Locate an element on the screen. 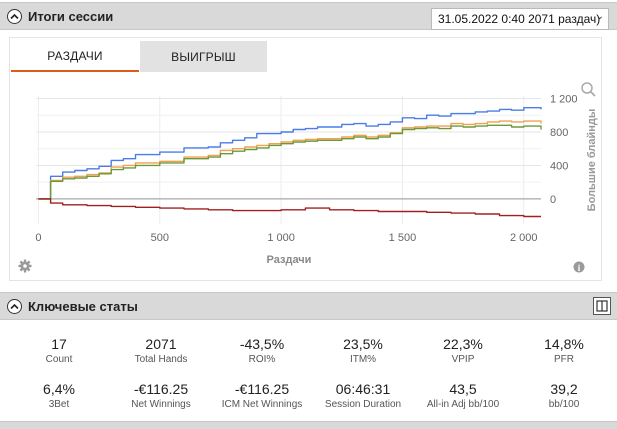 The width and height of the screenshot is (617, 429). stat-3bet: 6,4% 3Bet is located at coordinates (59, 395).